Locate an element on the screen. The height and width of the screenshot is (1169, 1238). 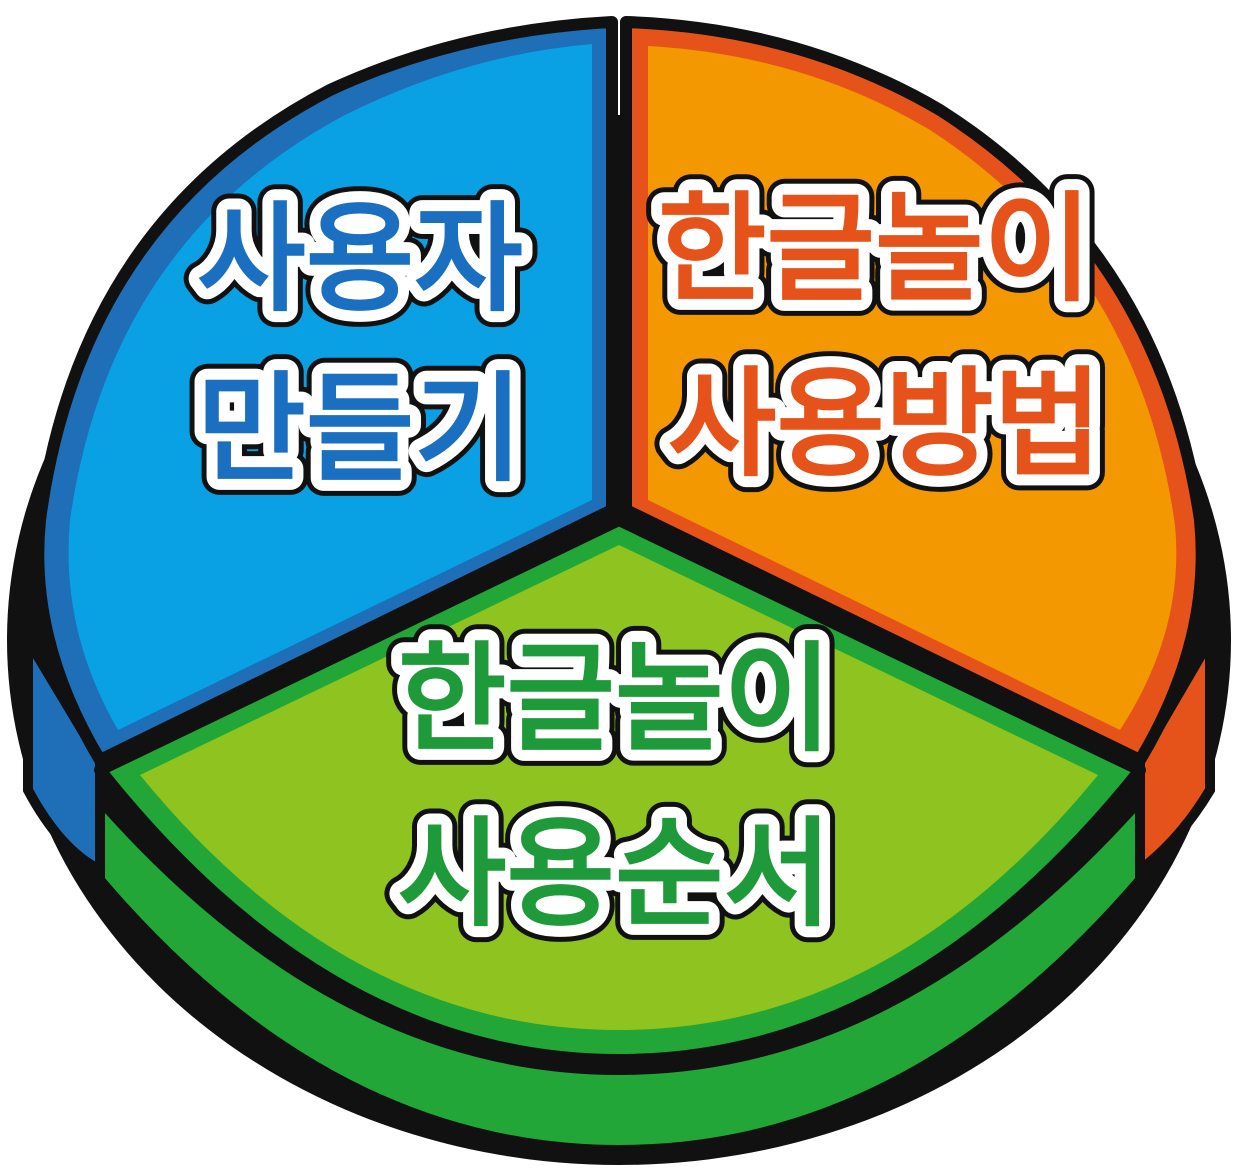
segment-line-1: 사용자 is located at coordinates (360, 259).